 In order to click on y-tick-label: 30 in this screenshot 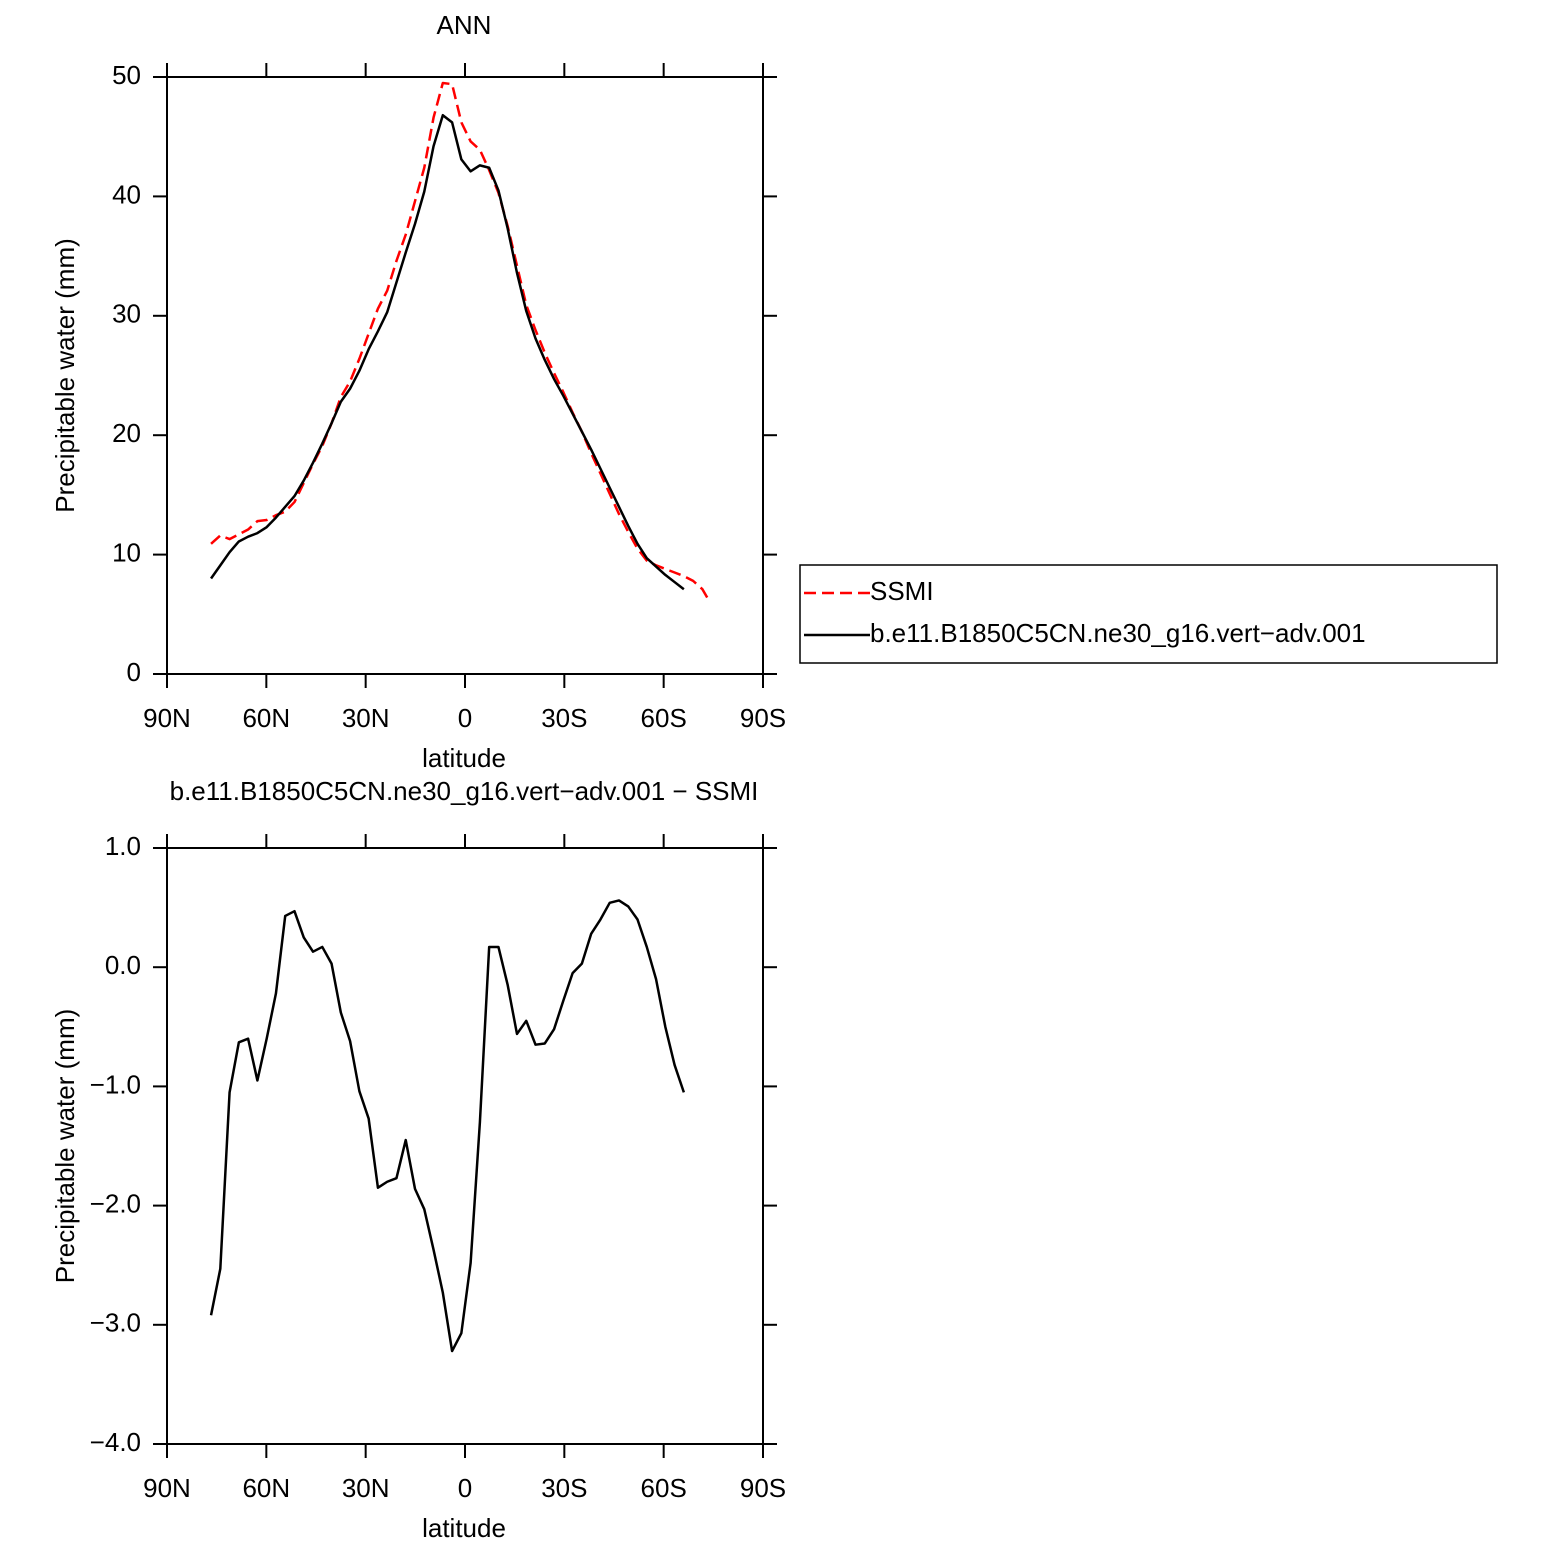, I will do `click(126, 314)`.